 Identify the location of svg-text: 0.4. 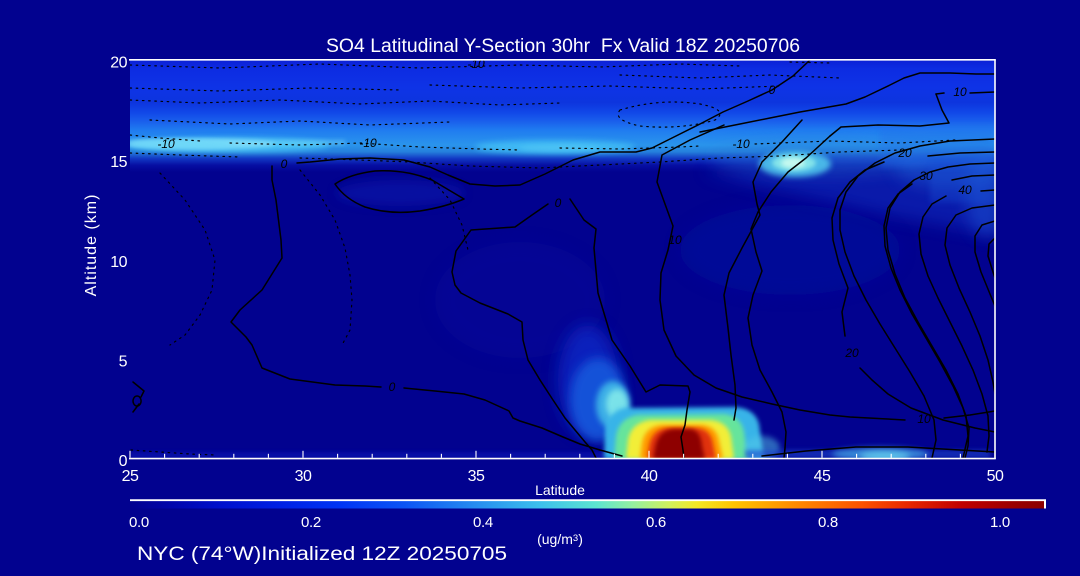
(483, 522).